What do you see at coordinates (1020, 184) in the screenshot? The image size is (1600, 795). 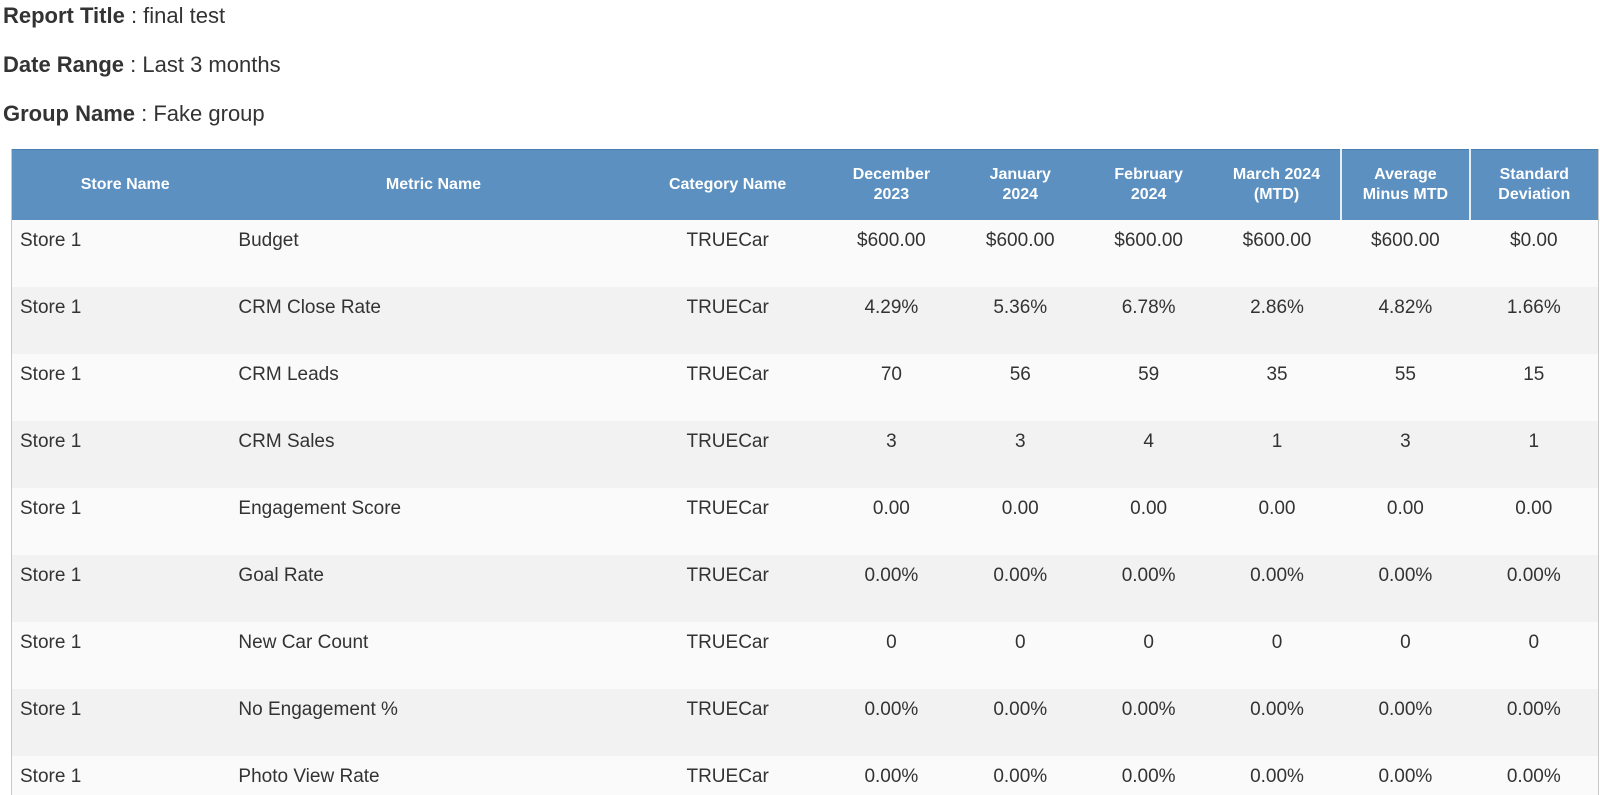 I see `header-january-2024: January 2024` at bounding box center [1020, 184].